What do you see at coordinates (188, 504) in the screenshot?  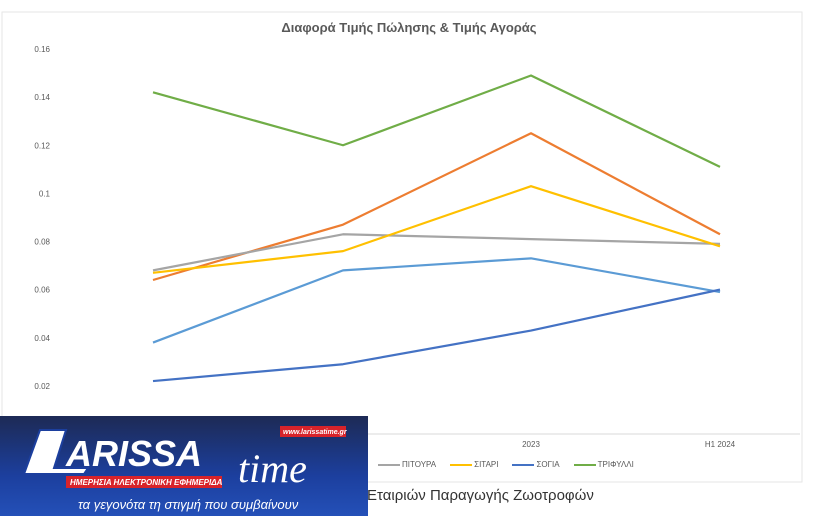 I see `svg-text:τα γεγονότα τη στιγμή που συμβ: τα γεγονότα τη στιγμή που συμβαίνουν` at bounding box center [188, 504].